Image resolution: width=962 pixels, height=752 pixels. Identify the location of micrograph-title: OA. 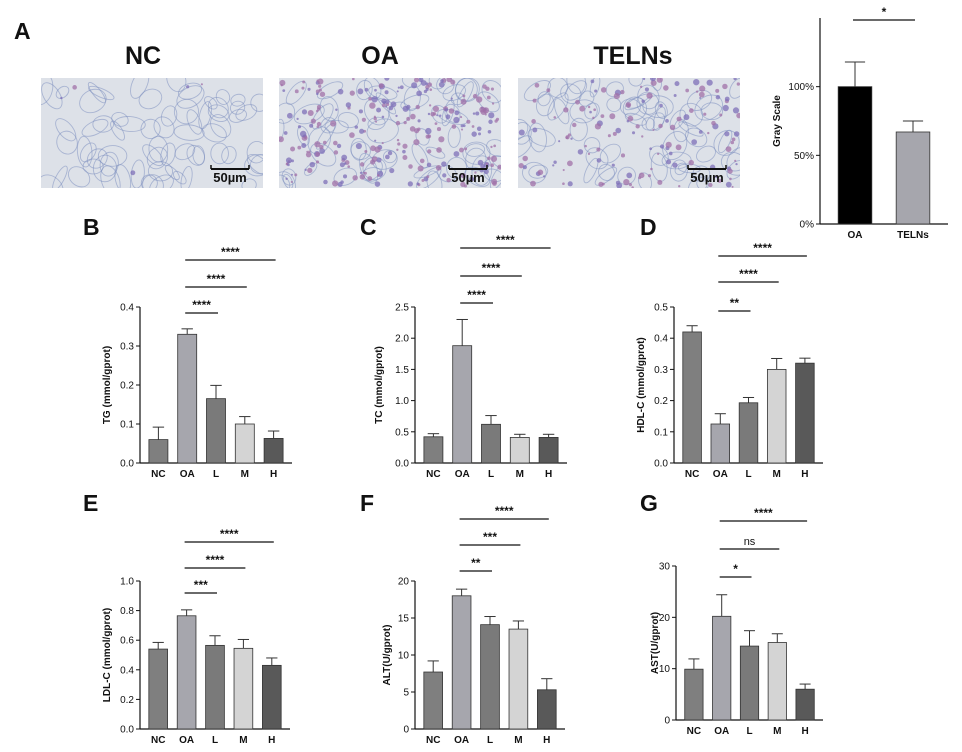
(380, 56).